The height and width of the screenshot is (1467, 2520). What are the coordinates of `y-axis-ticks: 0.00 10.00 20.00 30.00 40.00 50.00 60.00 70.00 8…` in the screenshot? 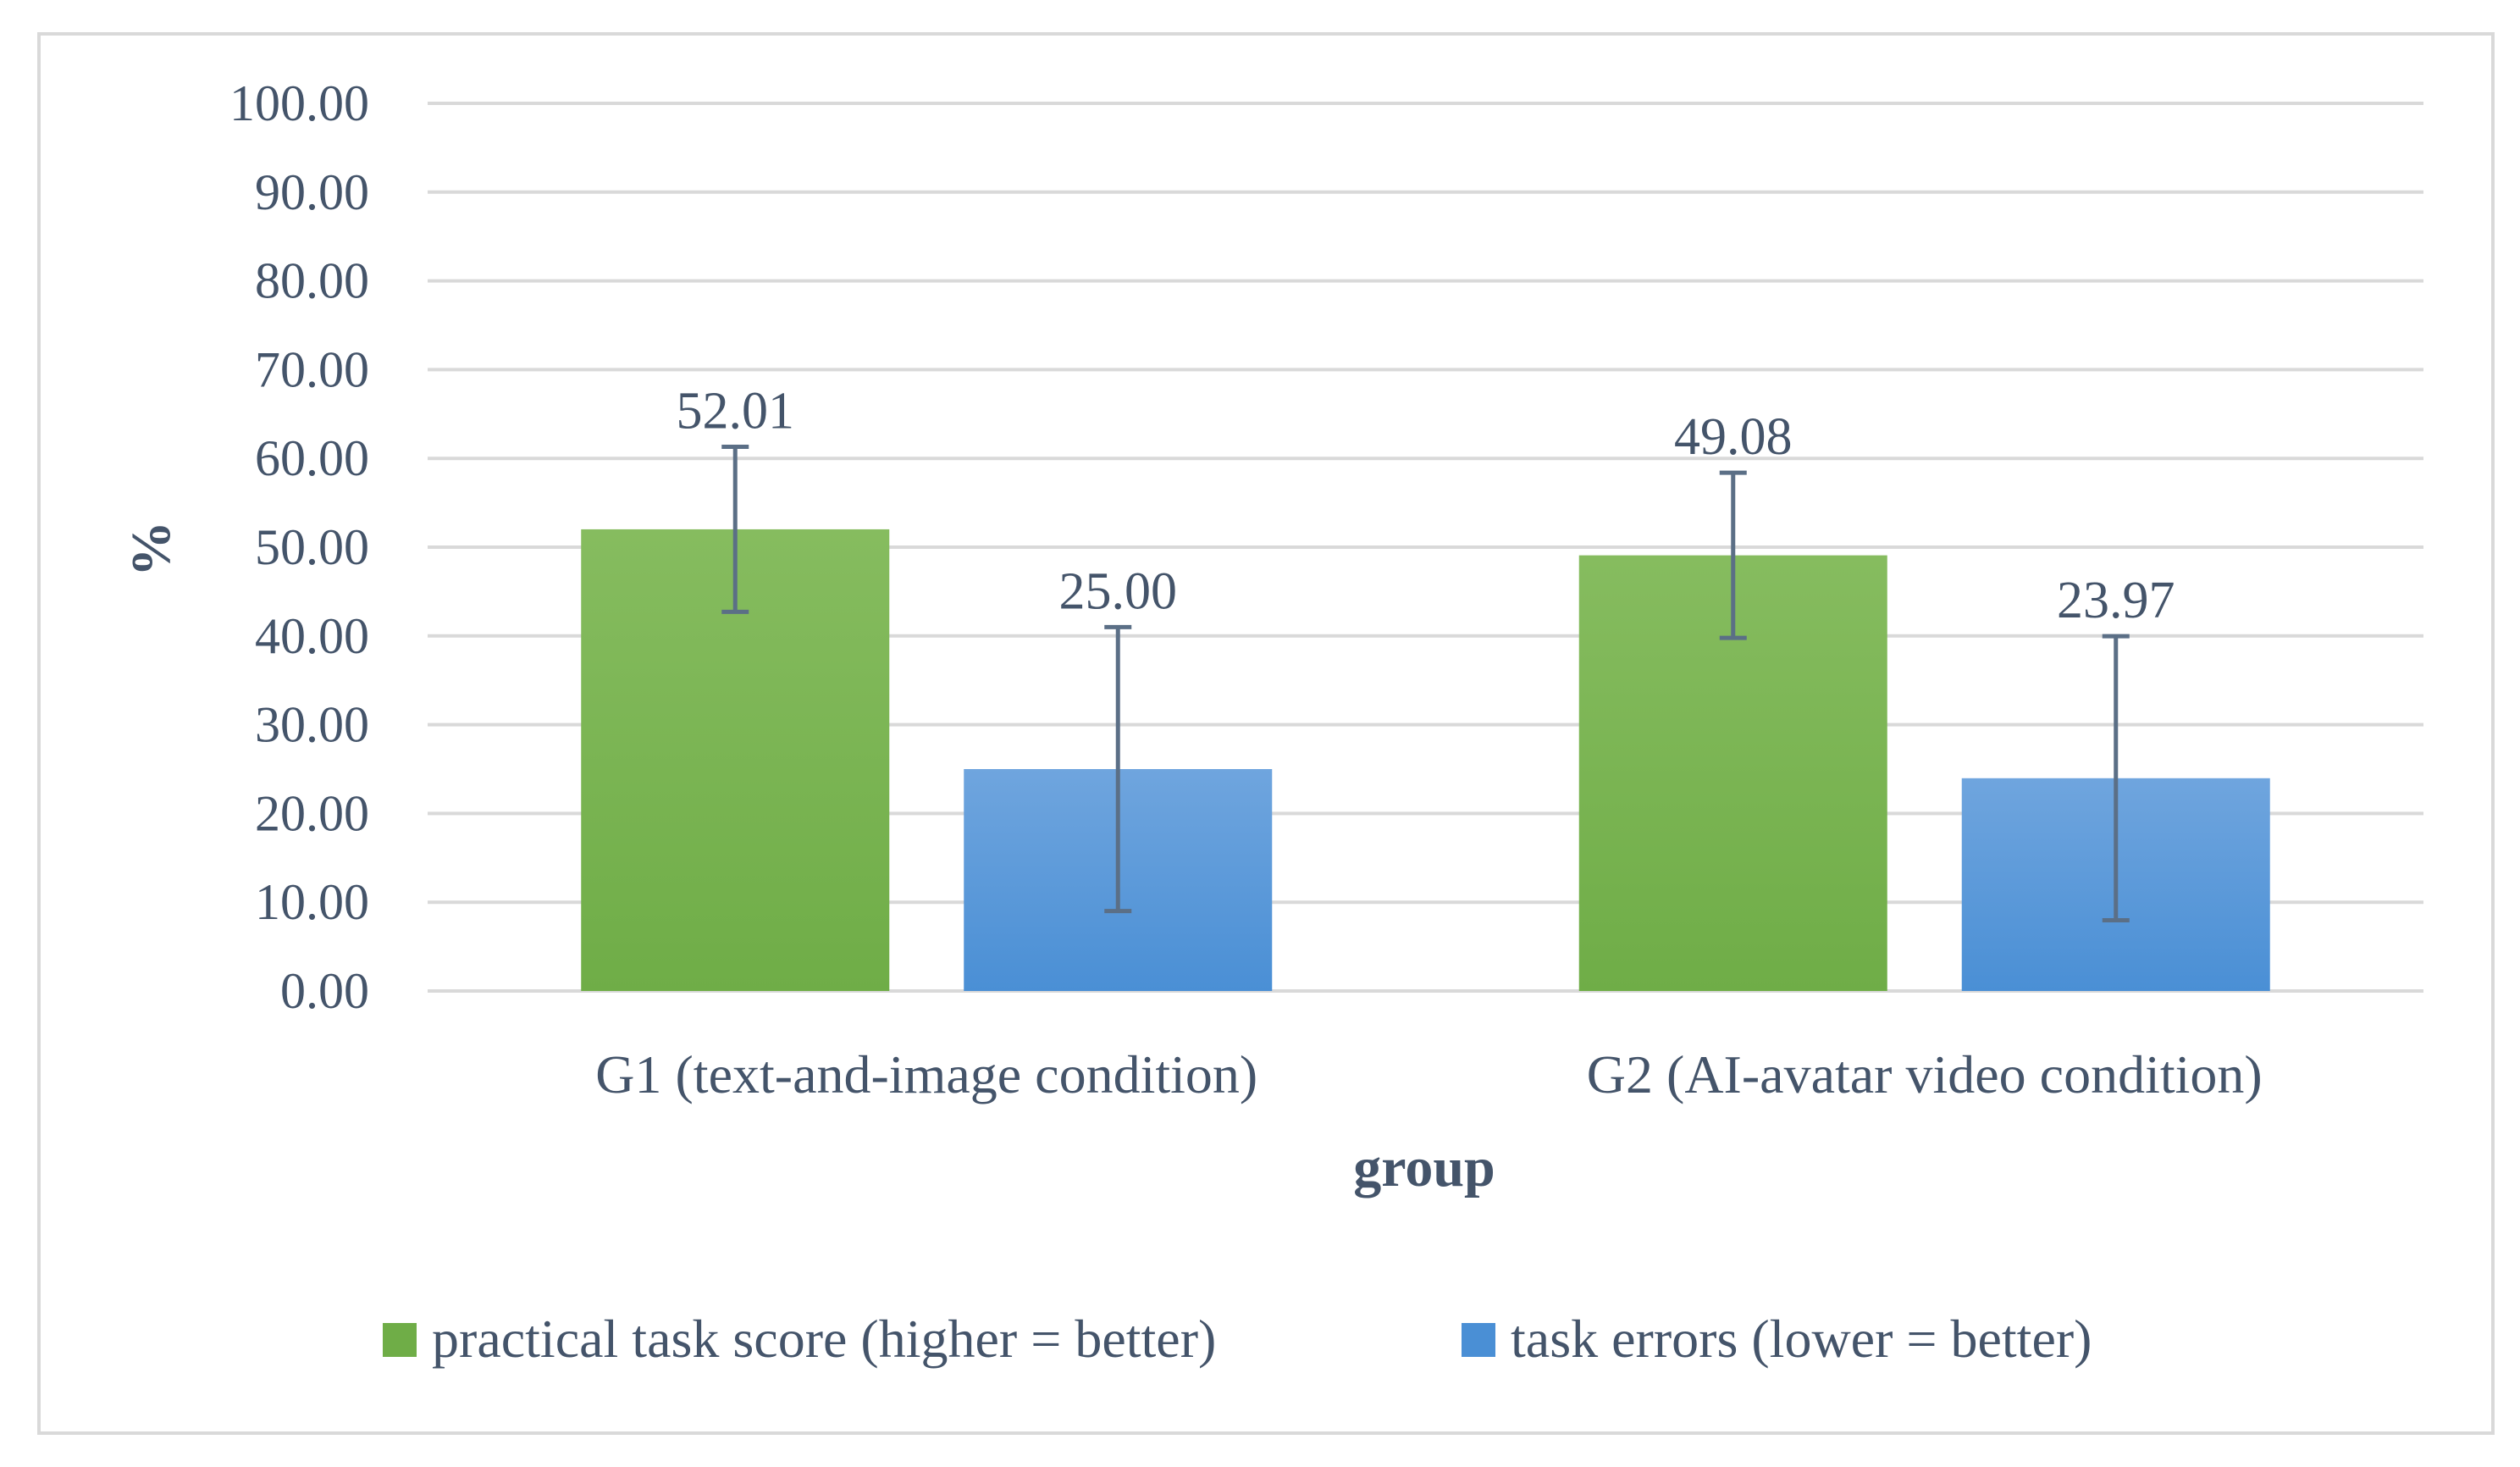 It's located at (299, 547).